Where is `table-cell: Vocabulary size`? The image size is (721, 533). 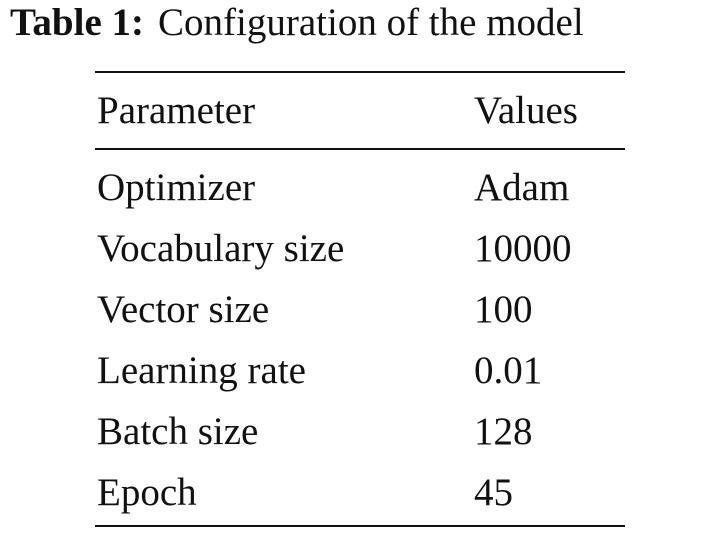 table-cell: Vocabulary size is located at coordinates (221, 248).